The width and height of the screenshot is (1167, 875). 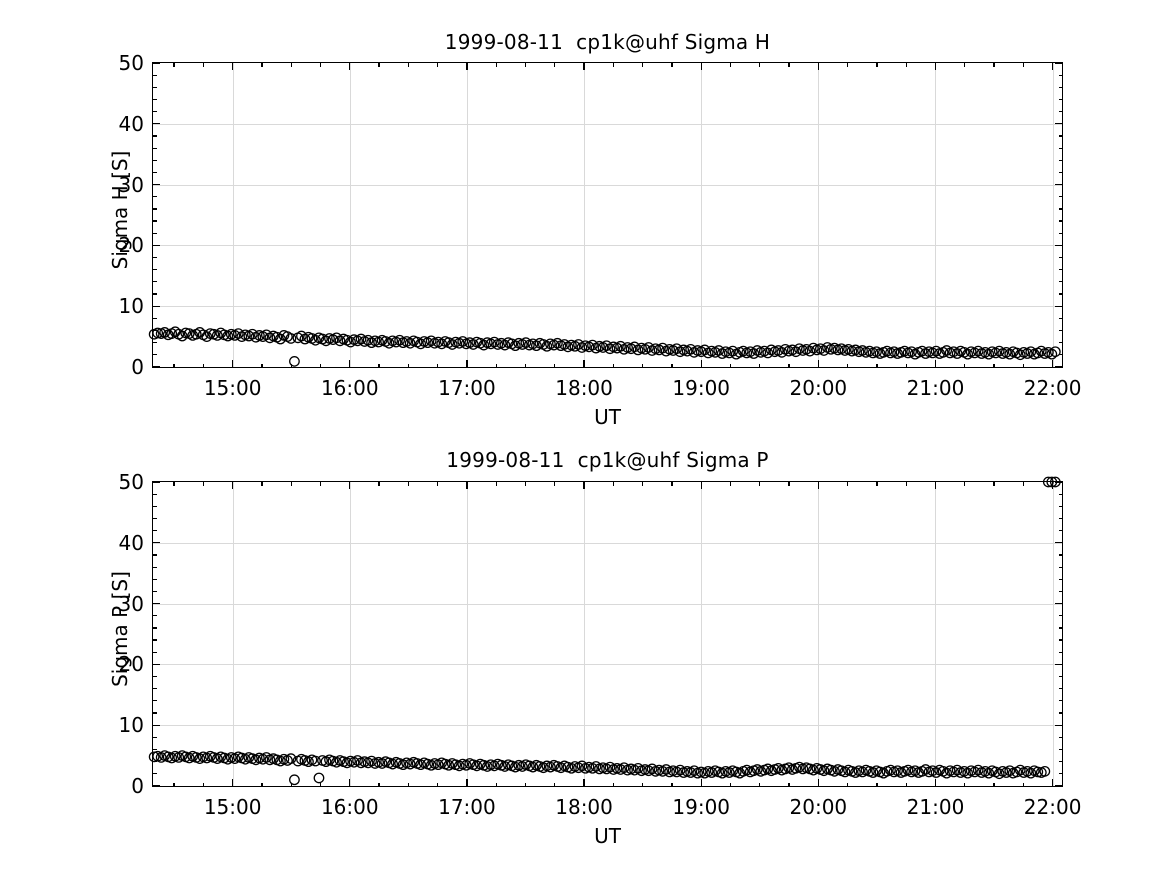 I want to click on x-tick-label: 22:00, so click(x=1052, y=388).